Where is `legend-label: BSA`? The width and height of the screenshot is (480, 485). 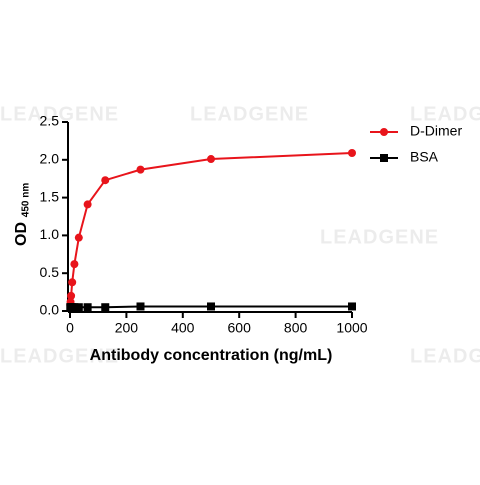 legend-label: BSA is located at coordinates (424, 157).